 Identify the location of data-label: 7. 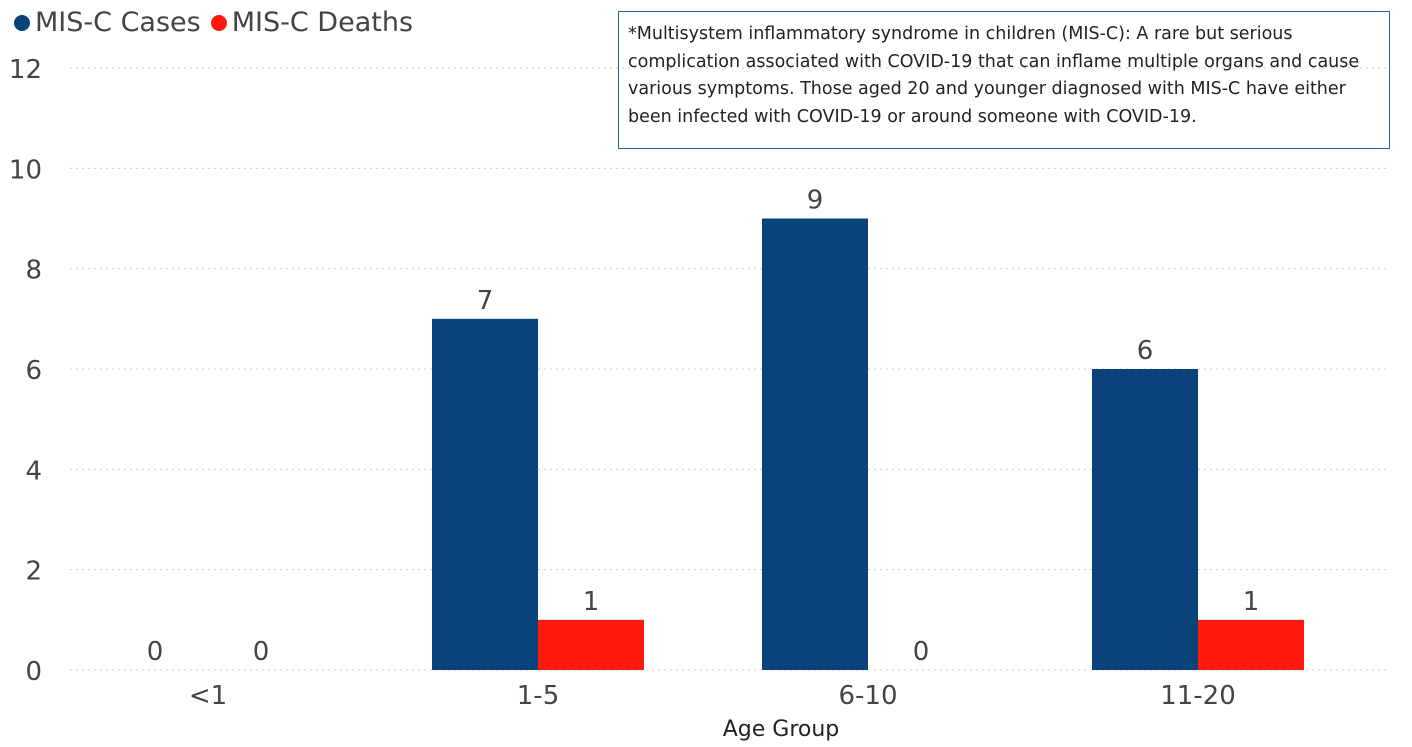
(485, 301).